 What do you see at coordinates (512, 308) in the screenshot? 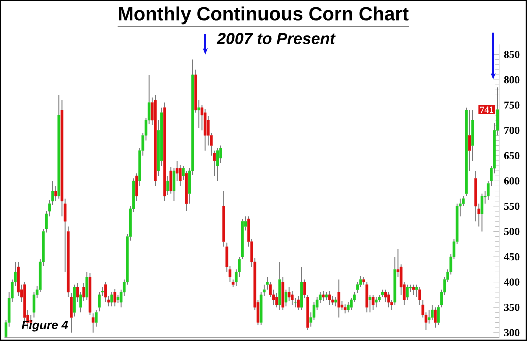
I see `y-tick-label: 350` at bounding box center [512, 308].